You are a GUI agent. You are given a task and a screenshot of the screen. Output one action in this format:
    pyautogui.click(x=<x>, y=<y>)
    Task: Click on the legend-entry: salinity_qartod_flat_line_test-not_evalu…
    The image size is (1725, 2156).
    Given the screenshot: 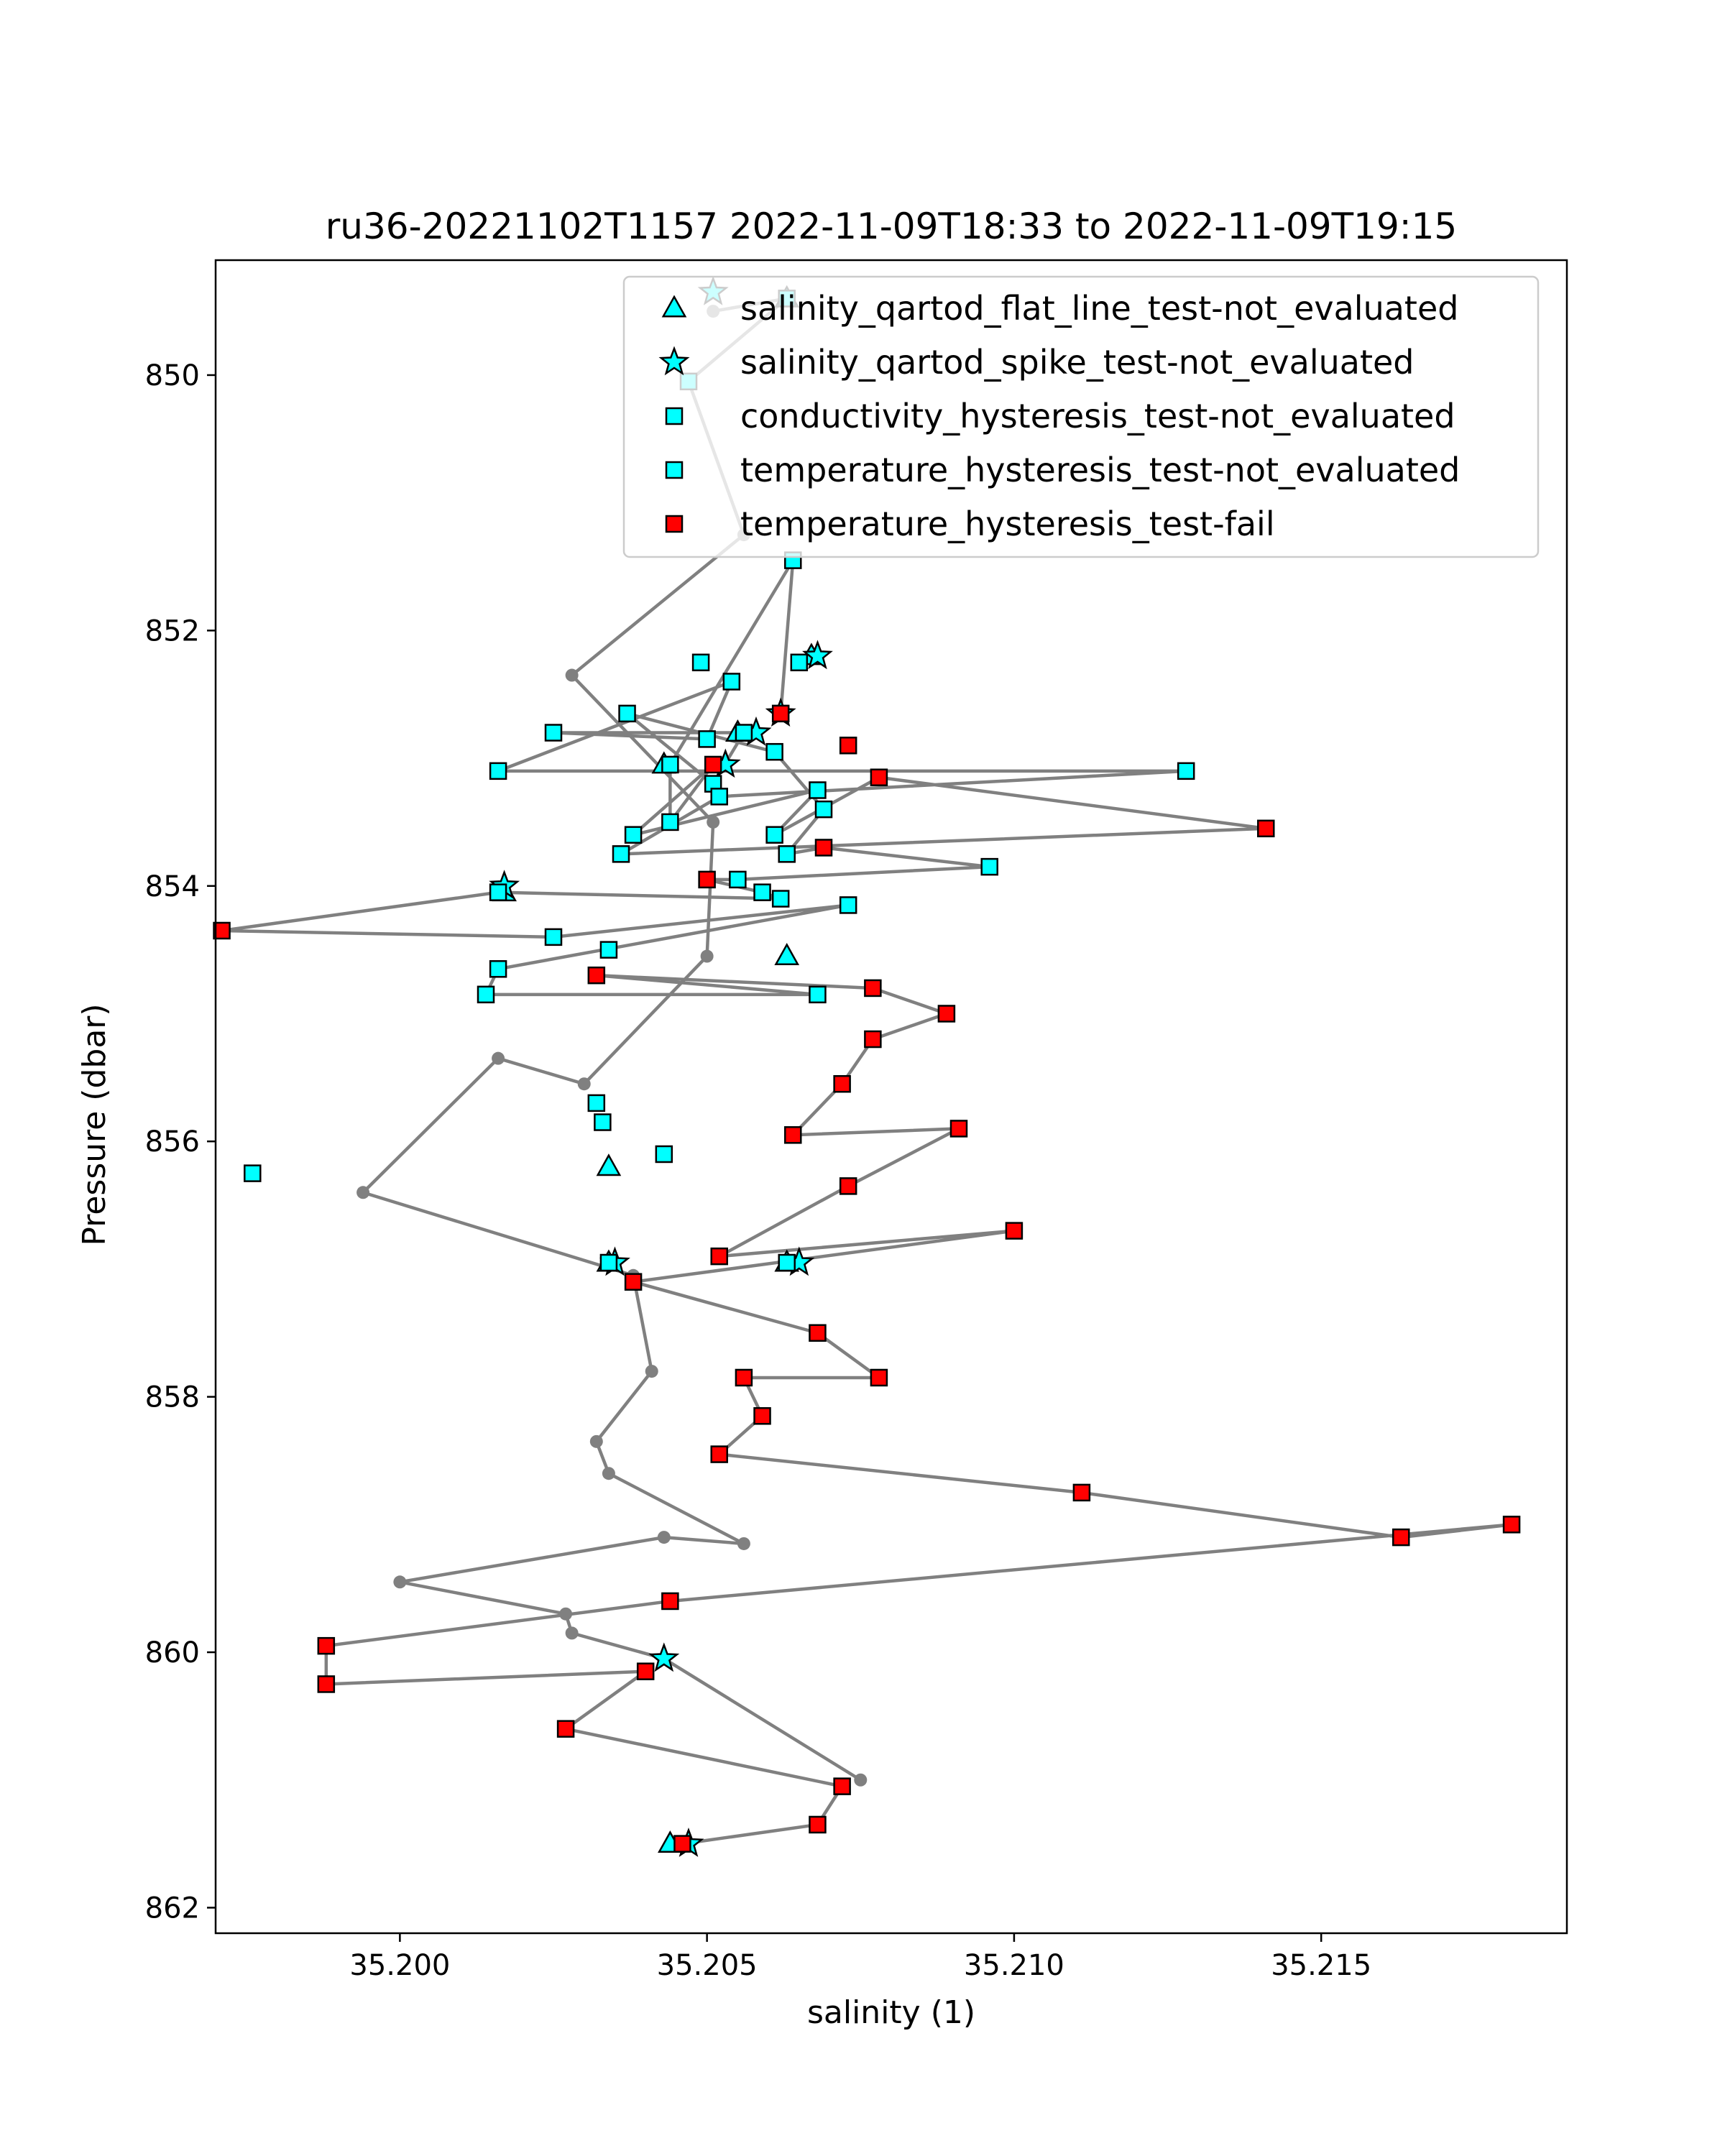 What is the action you would take?
    pyautogui.click(x=1059, y=308)
    